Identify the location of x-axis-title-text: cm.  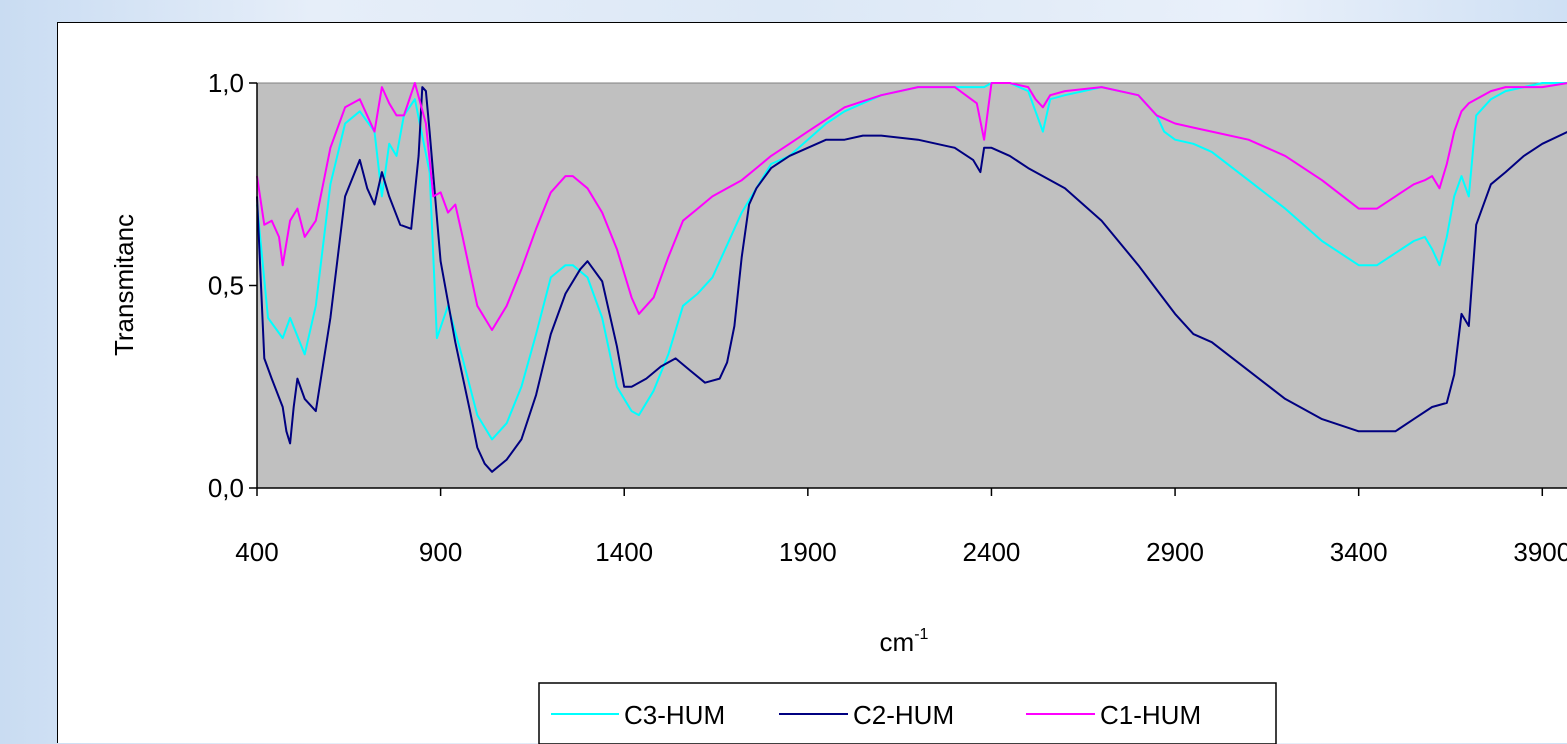
(897, 642).